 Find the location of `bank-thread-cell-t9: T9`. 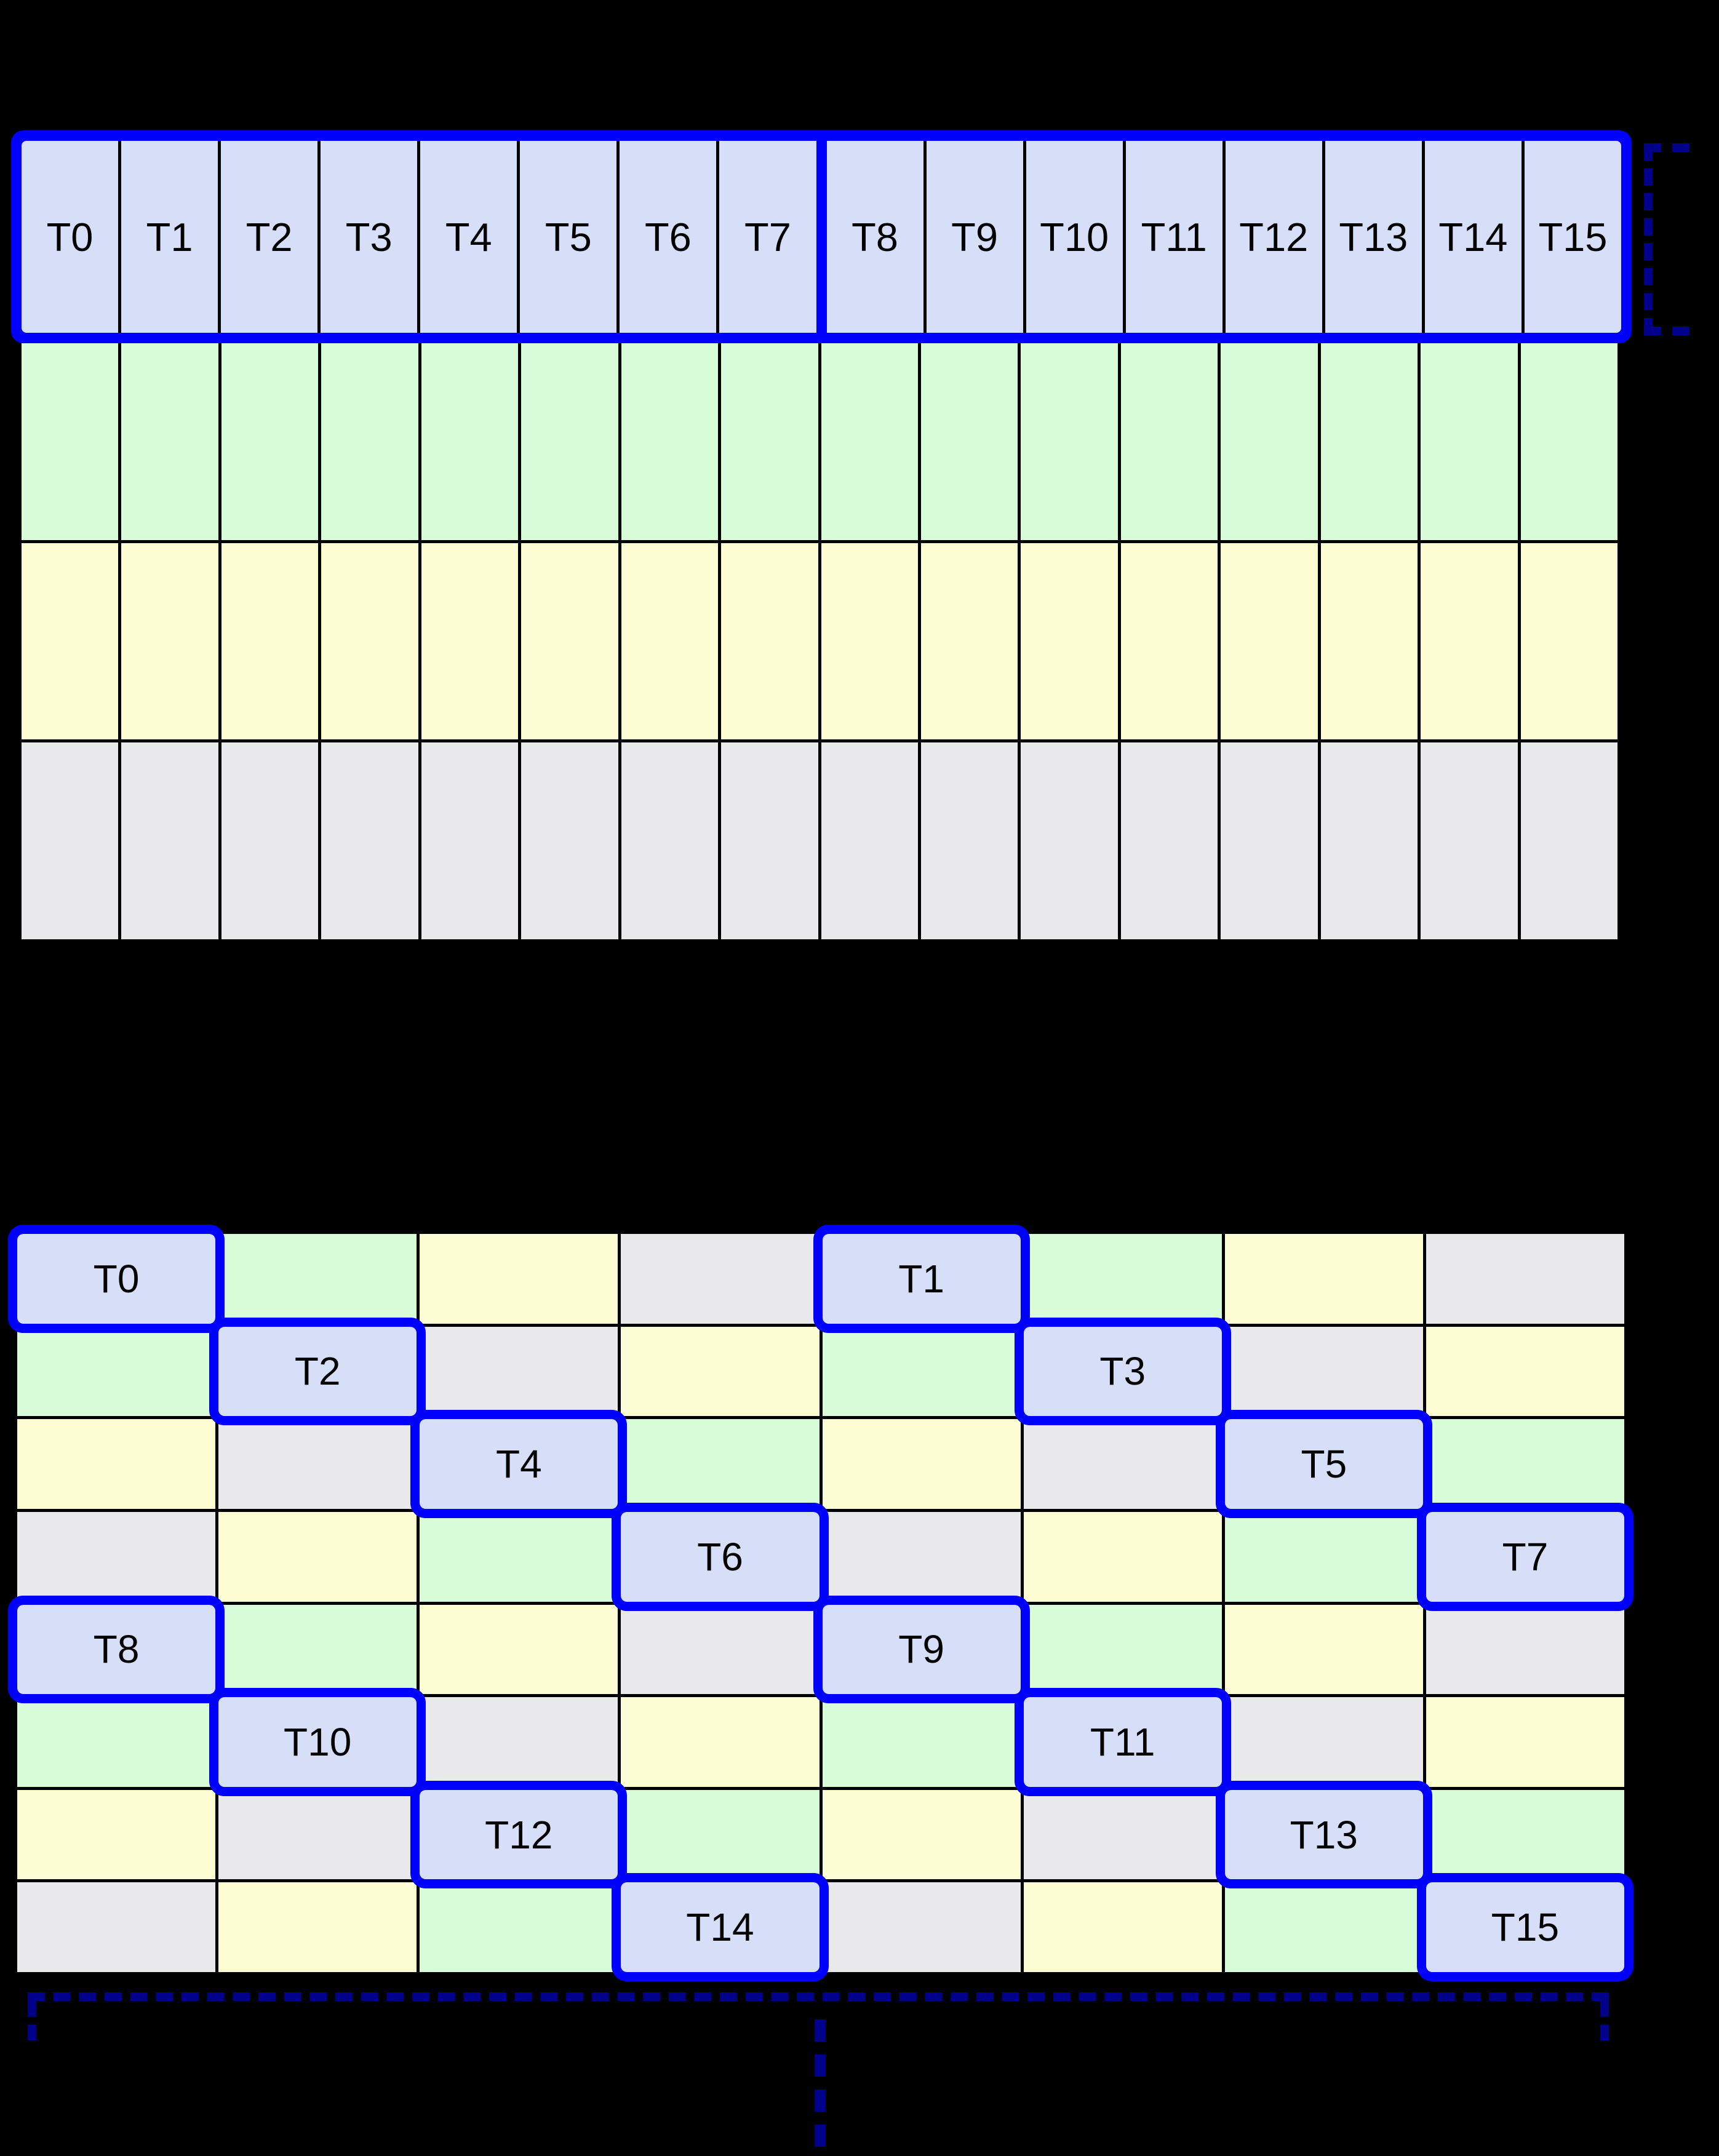

bank-thread-cell-t9: T9 is located at coordinates (922, 1649).